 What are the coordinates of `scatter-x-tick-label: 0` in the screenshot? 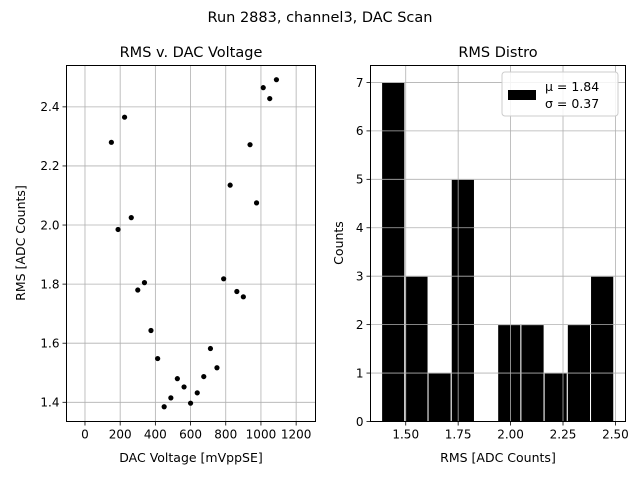 It's located at (85, 435).